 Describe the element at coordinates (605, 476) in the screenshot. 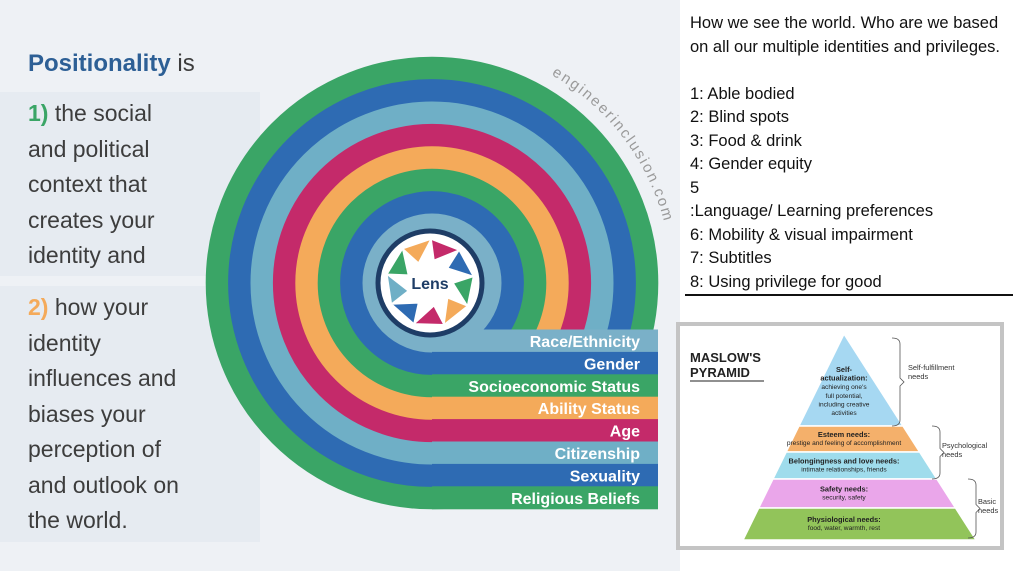

I see `ring-label: Sexuality` at that location.